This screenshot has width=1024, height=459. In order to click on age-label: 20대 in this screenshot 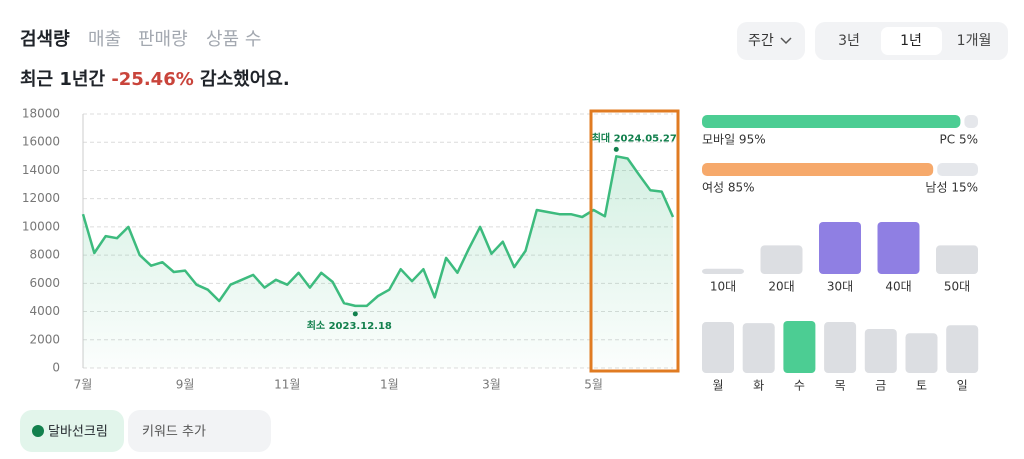, I will do `click(781, 287)`.